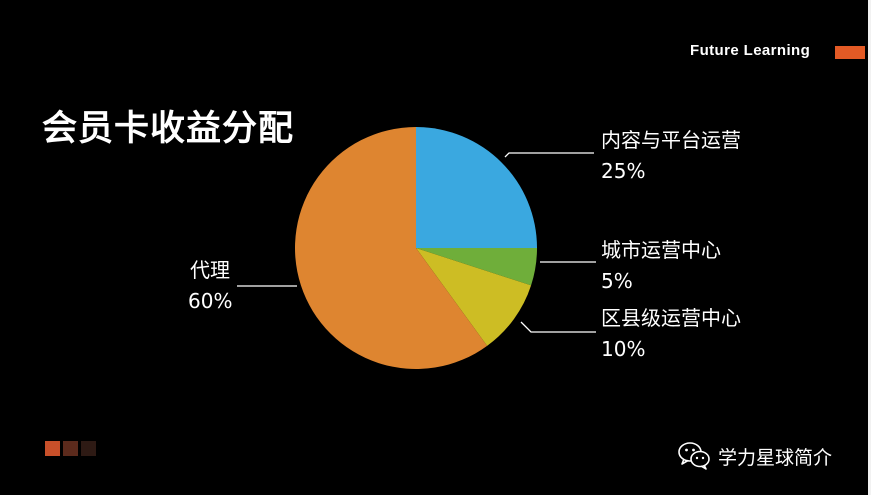 The width and height of the screenshot is (871, 495). Describe the element at coordinates (750, 50) in the screenshot. I see `brand-name: Future Learning` at that location.